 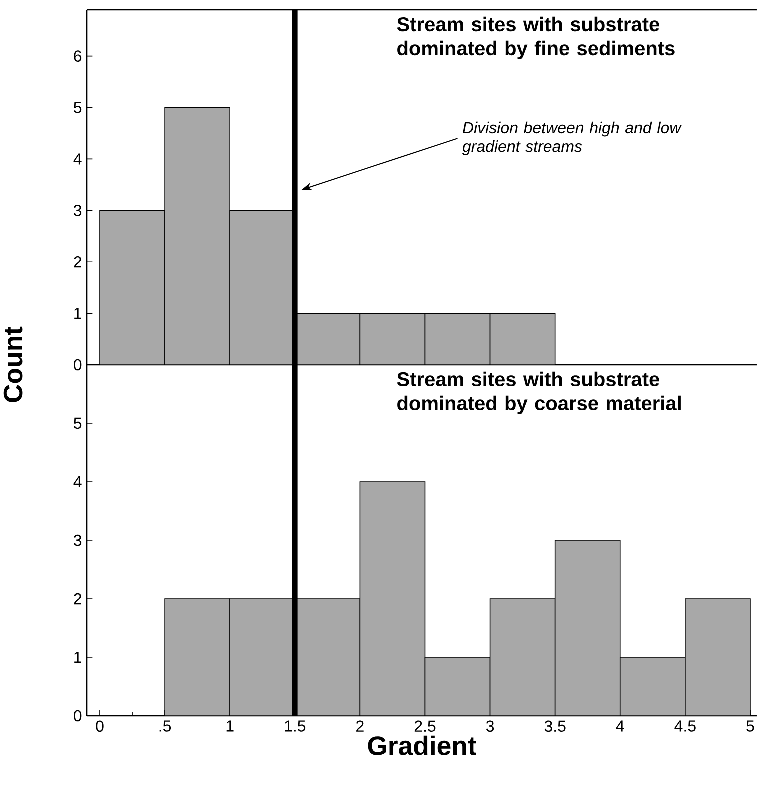 I want to click on y-axis-title: Count, so click(x=13, y=364).